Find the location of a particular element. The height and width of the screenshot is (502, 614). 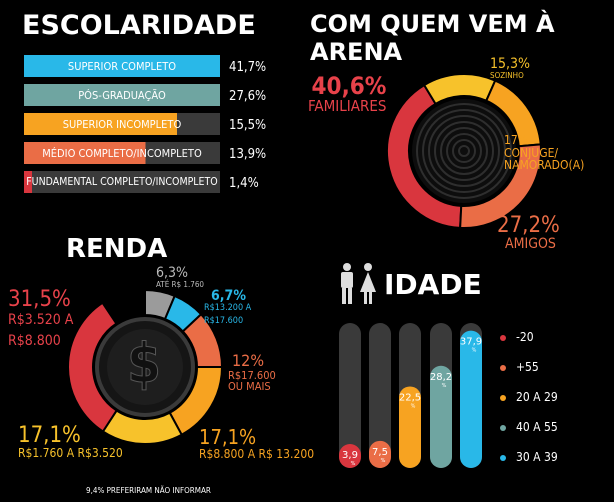

arena-conjuge-label2: NAMORADO(A) is located at coordinates (544, 165).